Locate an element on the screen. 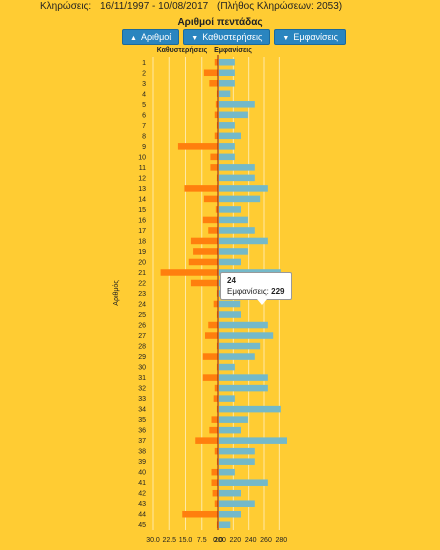  category-label: 36 is located at coordinates (142, 431).